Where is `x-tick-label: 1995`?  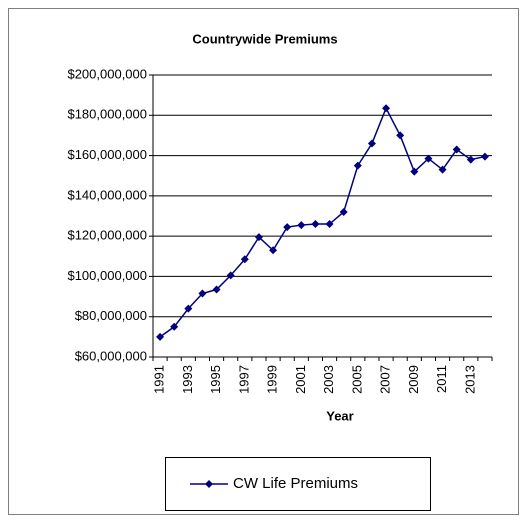 x-tick-label: 1995 is located at coordinates (215, 379).